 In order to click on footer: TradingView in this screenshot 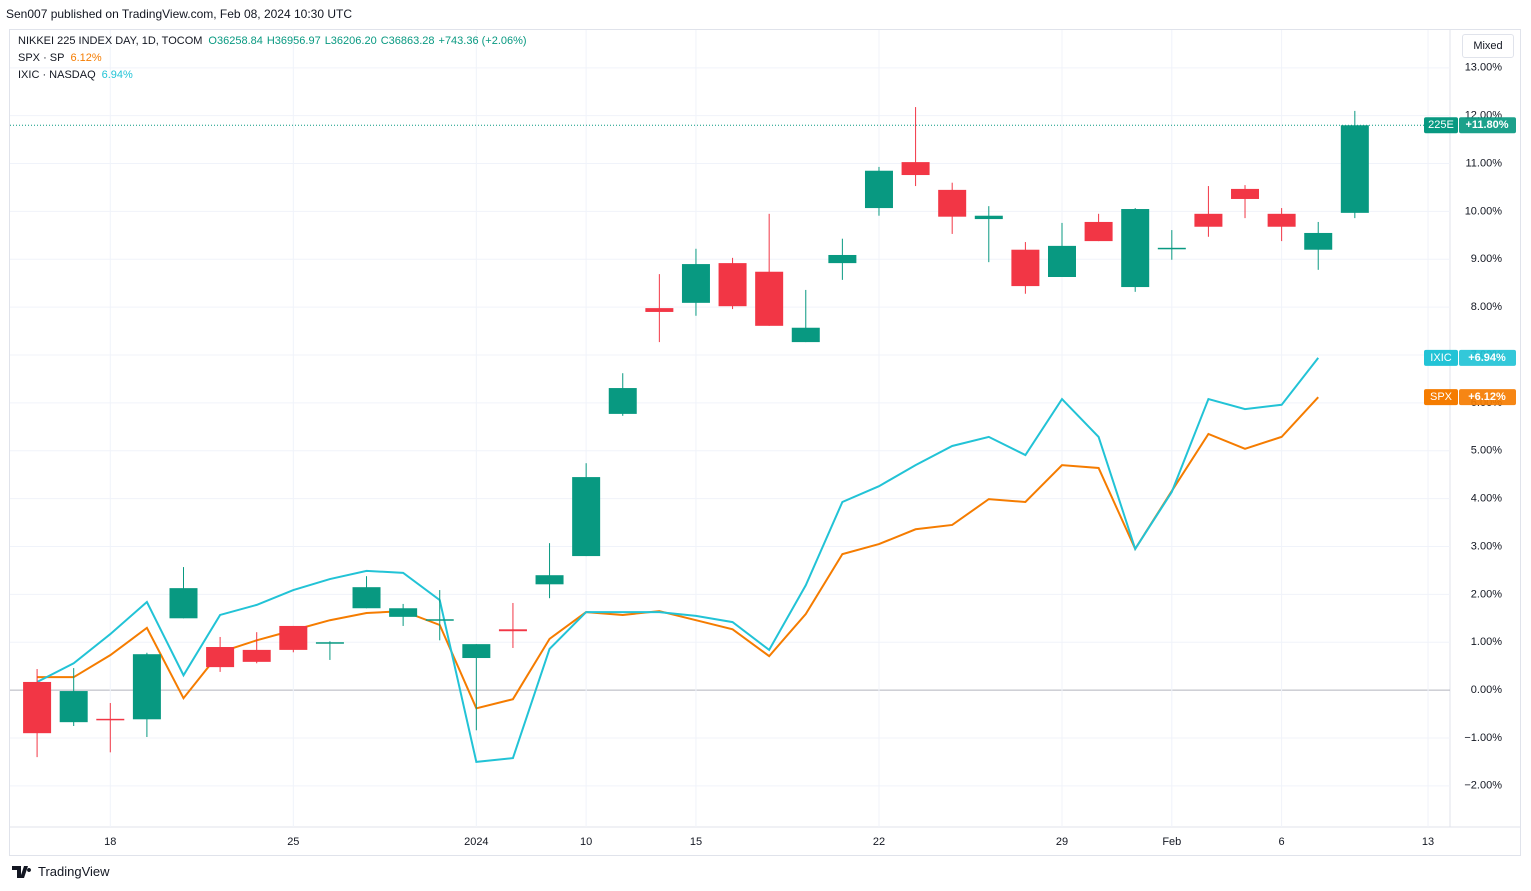, I will do `click(61, 871)`.